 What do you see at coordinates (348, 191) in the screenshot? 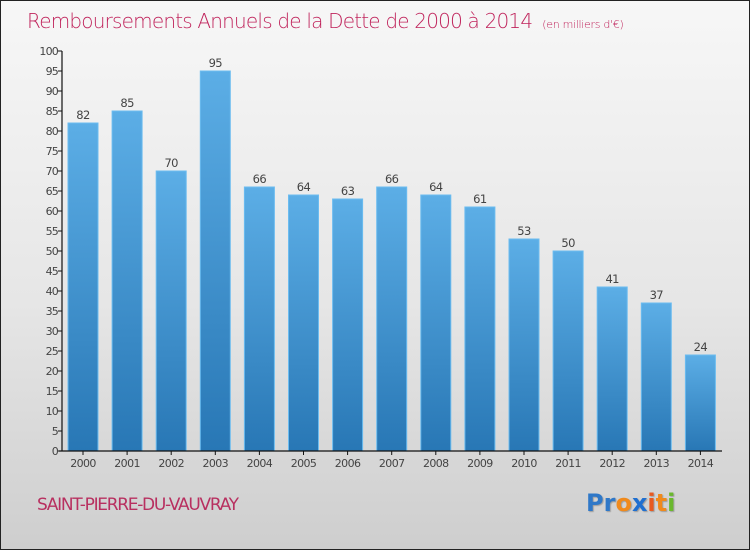
I see `value-label-2006: 63` at bounding box center [348, 191].